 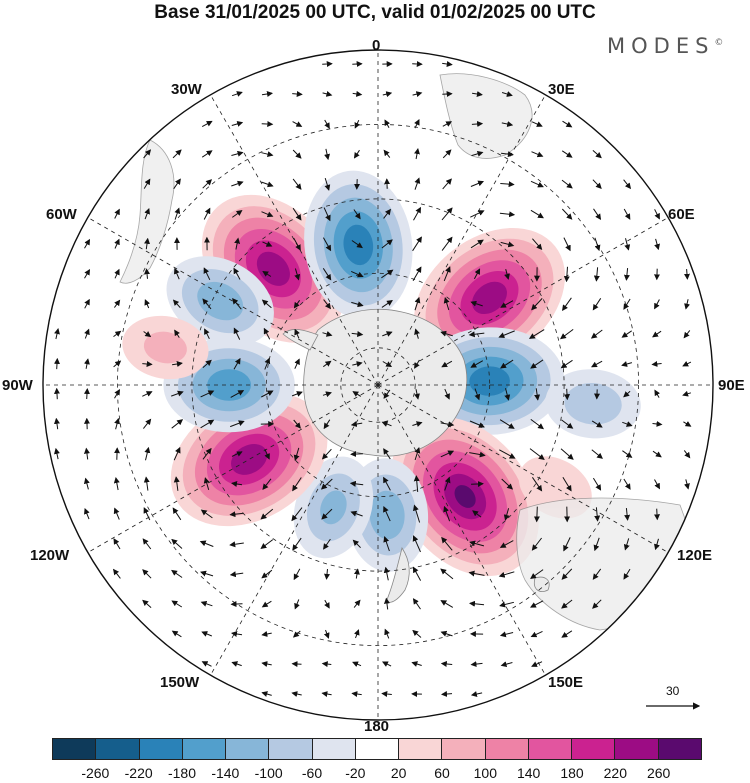 I want to click on colorbar-tick-label: -20, so click(x=355, y=773).